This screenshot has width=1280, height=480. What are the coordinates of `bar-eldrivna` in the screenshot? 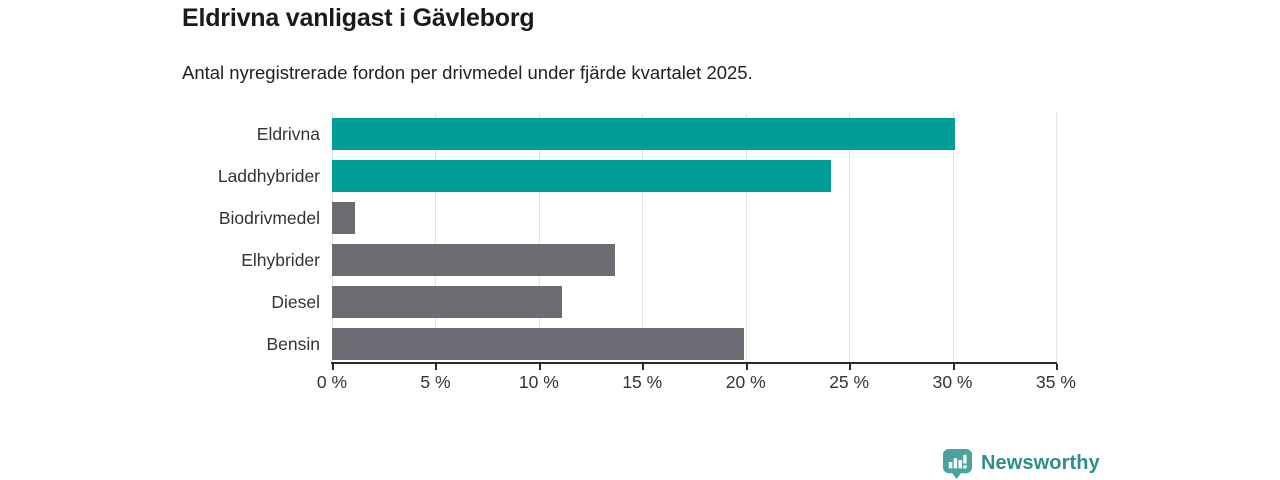 It's located at (643, 134).